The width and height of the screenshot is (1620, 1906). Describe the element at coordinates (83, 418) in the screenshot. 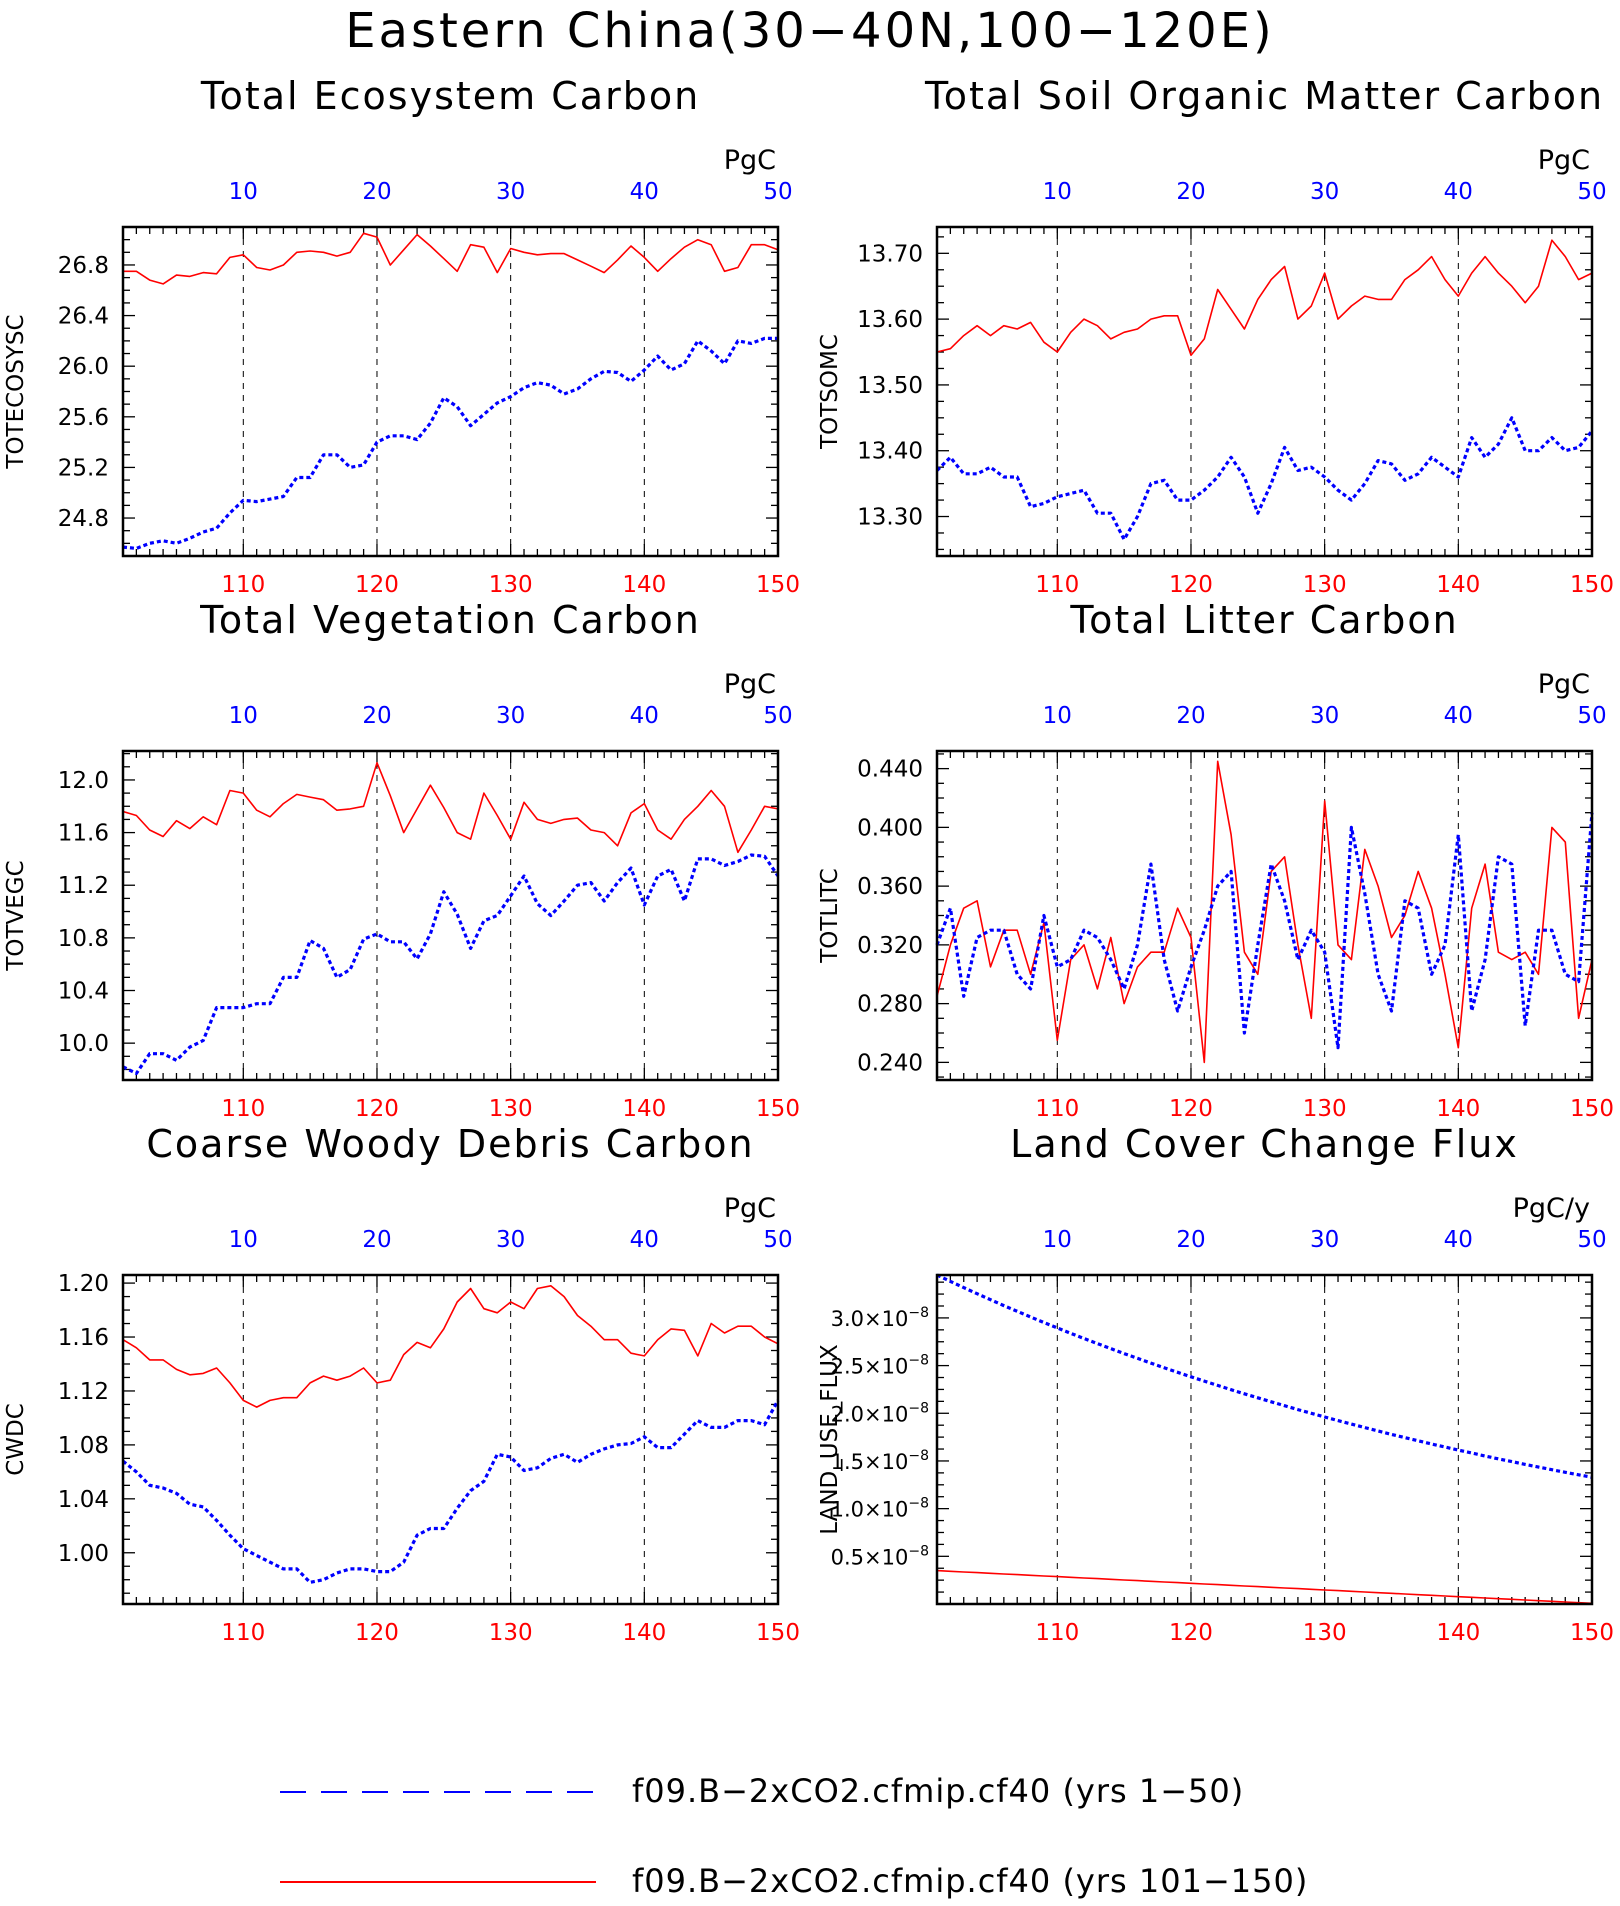

I see `y-tick-label: 25.6` at that location.